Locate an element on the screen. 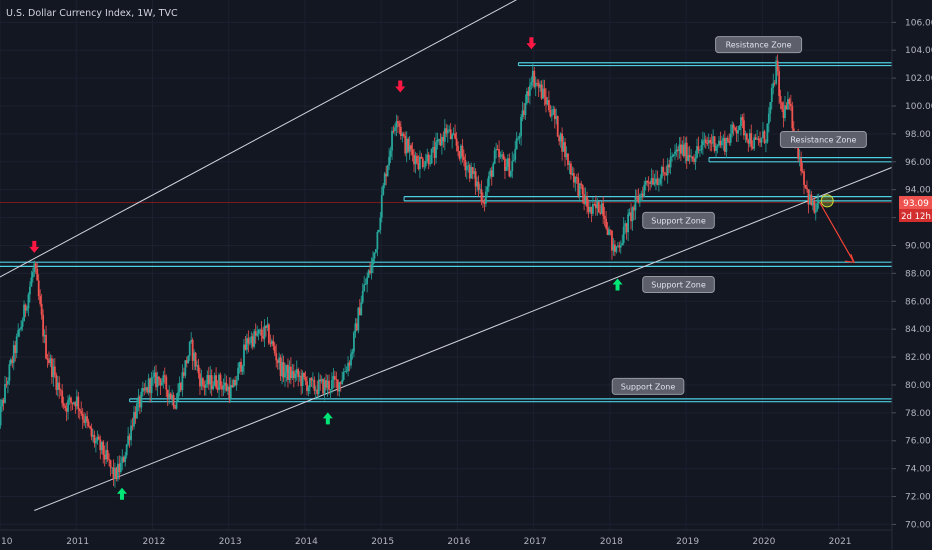  arrow-down-marker is located at coordinates (34, 246).